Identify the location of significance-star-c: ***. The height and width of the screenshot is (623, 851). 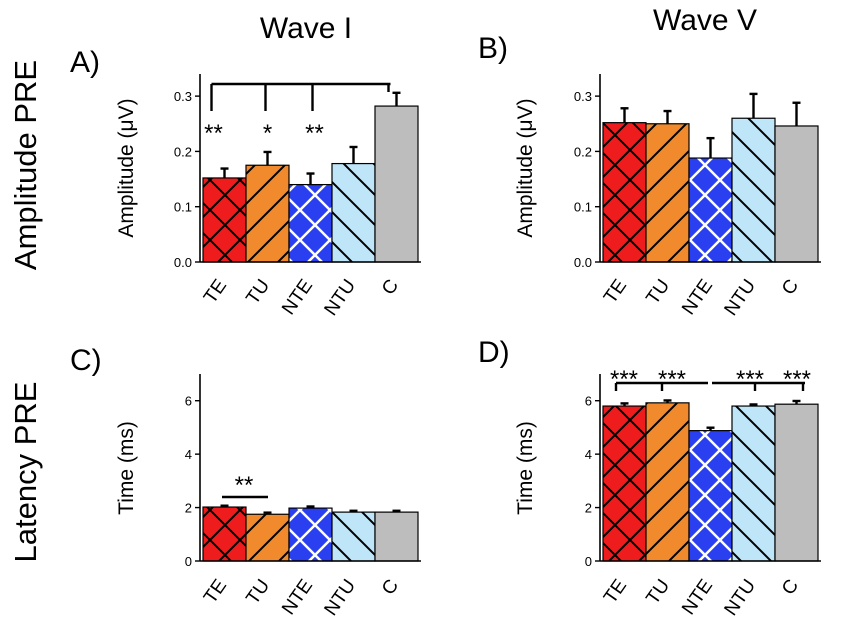
(797, 379).